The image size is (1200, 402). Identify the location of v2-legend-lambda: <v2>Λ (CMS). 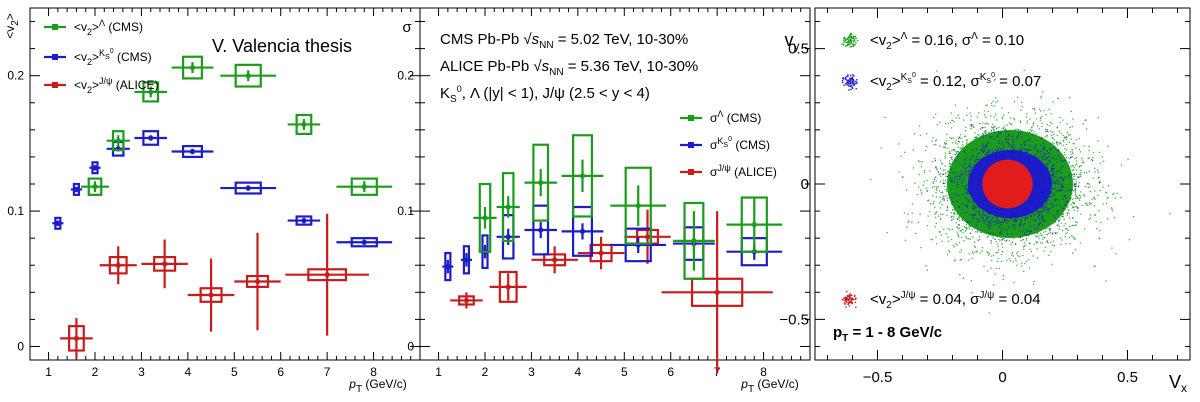
(93, 27).